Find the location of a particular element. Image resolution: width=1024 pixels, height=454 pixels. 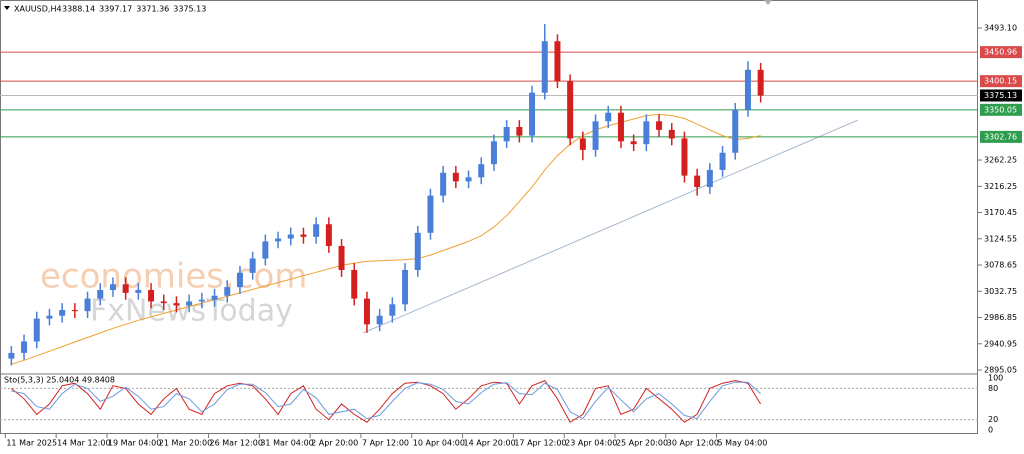

y-tick-label: 2986.85 is located at coordinates (1000, 317).